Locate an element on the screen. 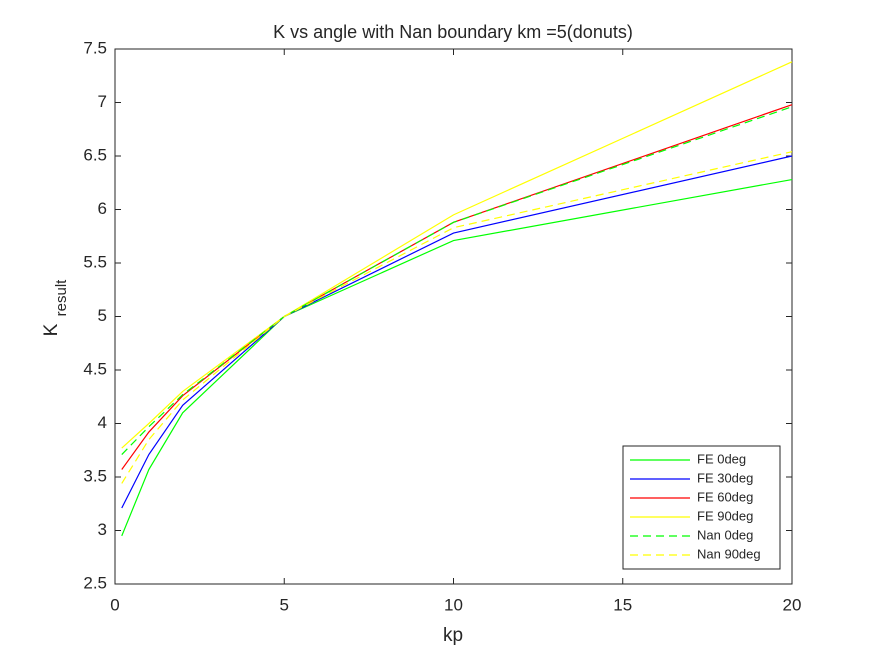 The width and height of the screenshot is (875, 656). x-tick-label: 5 is located at coordinates (284, 604).